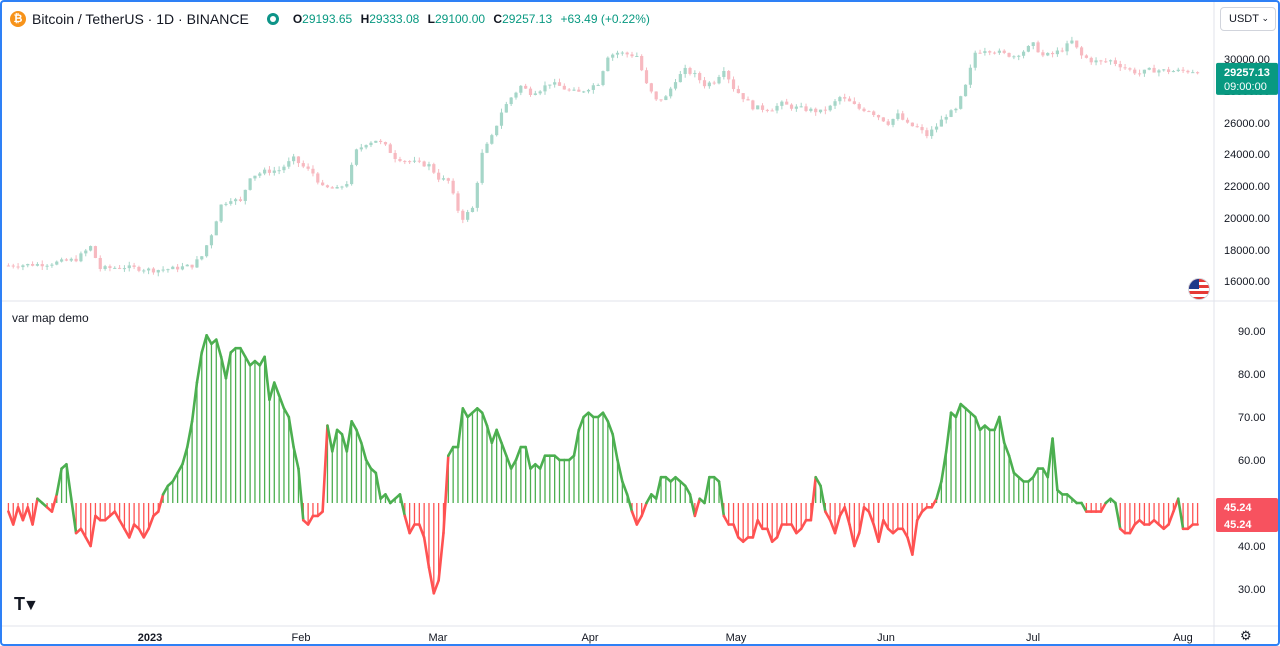 This screenshot has height=646, width=1280. What do you see at coordinates (1248, 19) in the screenshot?
I see `currency-select: USDT ⌄` at bounding box center [1248, 19].